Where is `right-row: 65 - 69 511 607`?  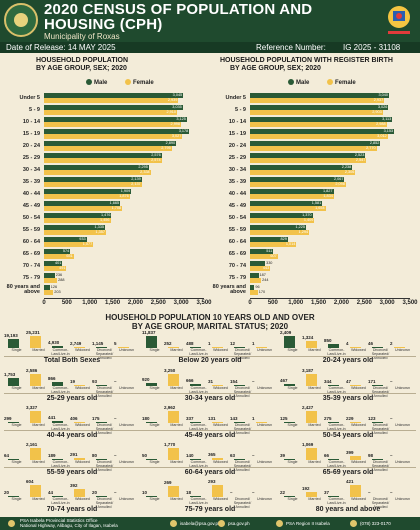
right-row: 65 - 69 511 607 is located at coordinates (319, 254).